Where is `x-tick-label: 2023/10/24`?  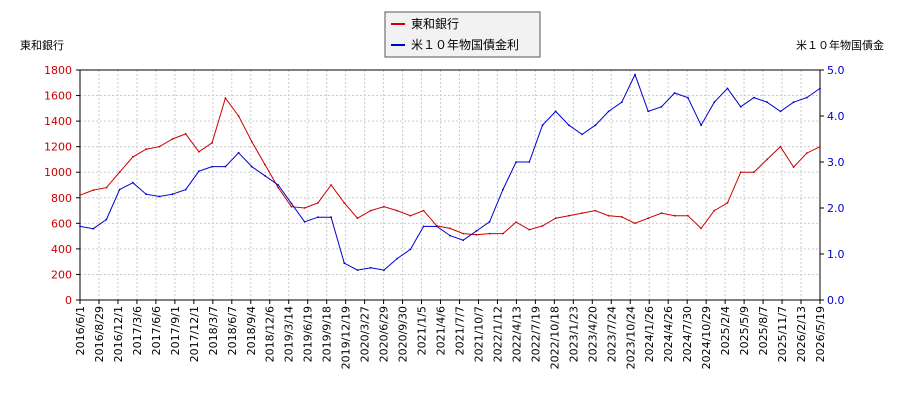 x-tick-label: 2023/10/24 is located at coordinates (630, 337).